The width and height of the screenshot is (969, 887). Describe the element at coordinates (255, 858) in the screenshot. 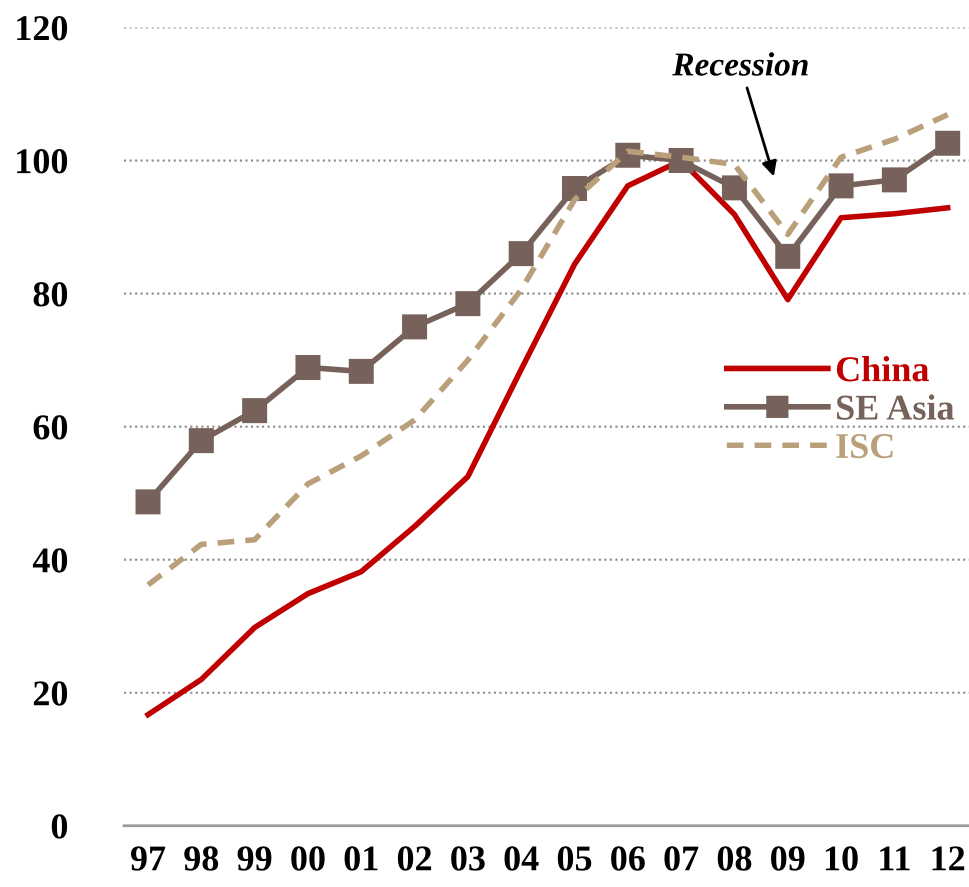

I see `x-tick-label: 99` at that location.